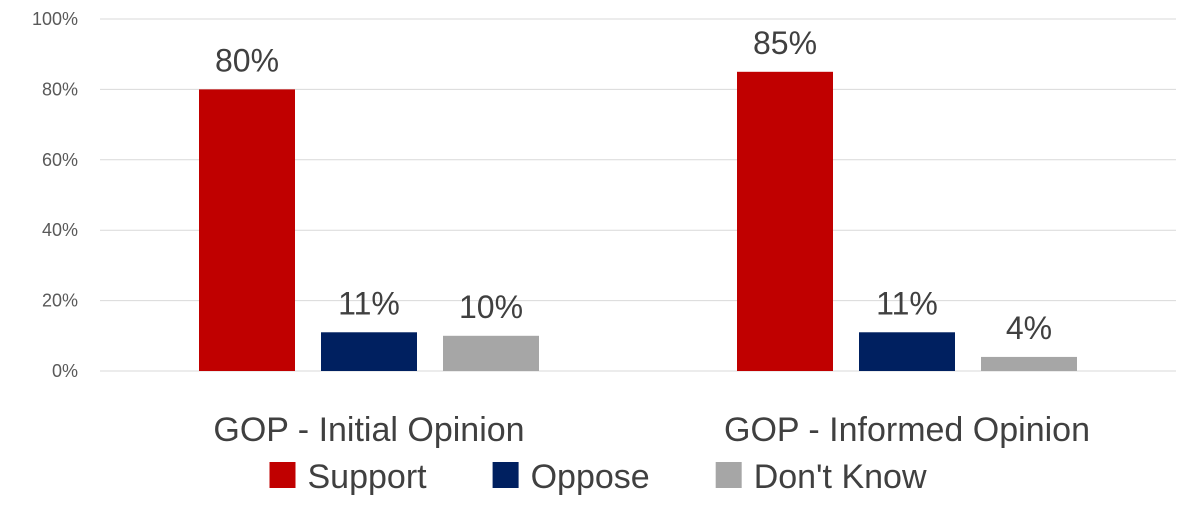 The height and width of the screenshot is (509, 1196). Describe the element at coordinates (60, 160) in the screenshot. I see `y-tick-label: 60%` at that location.